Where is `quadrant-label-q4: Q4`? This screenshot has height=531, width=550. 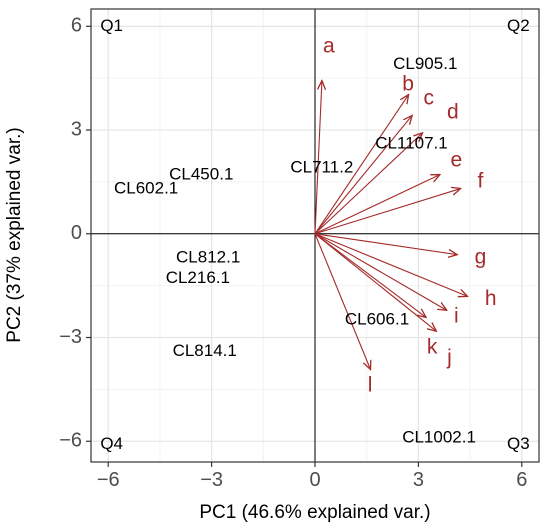
quadrant-label-q4: Q4 is located at coordinates (111, 443).